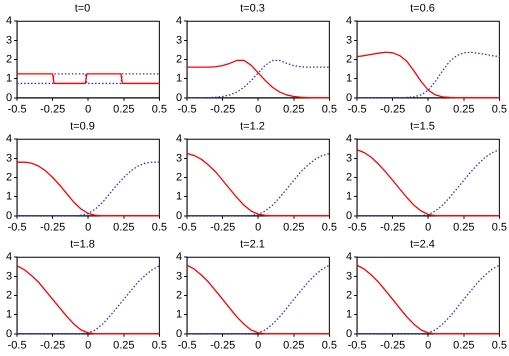  What do you see at coordinates (422, 244) in the screenshot?
I see `chart-title: t=2.4` at bounding box center [422, 244].